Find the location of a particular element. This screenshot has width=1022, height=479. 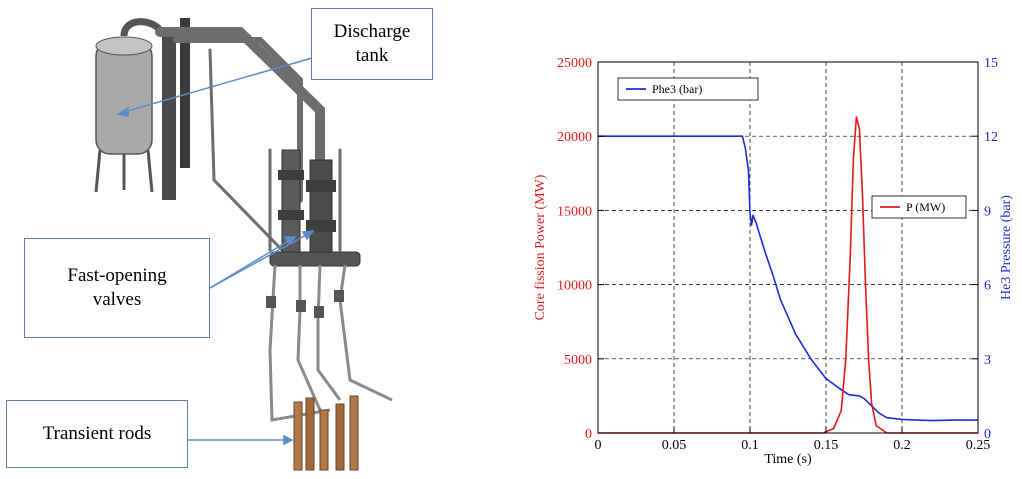

legend-pressure-box is located at coordinates (688, 89).